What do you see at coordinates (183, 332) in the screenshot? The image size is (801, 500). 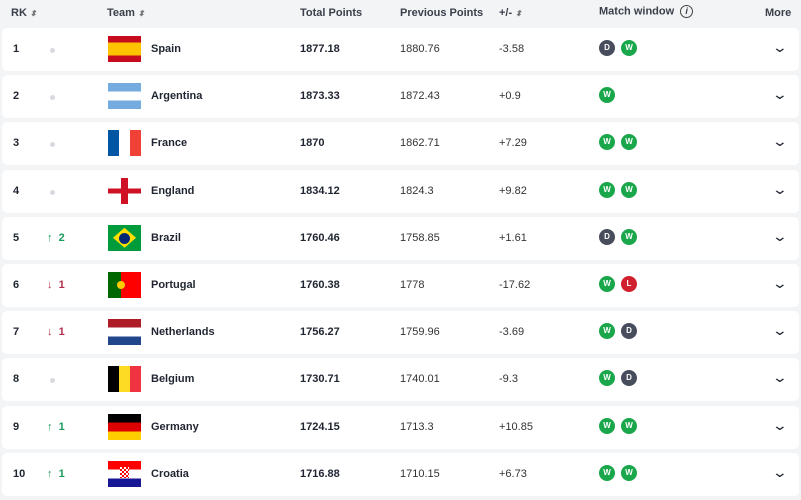 I see `team-name: Netherlands` at bounding box center [183, 332].